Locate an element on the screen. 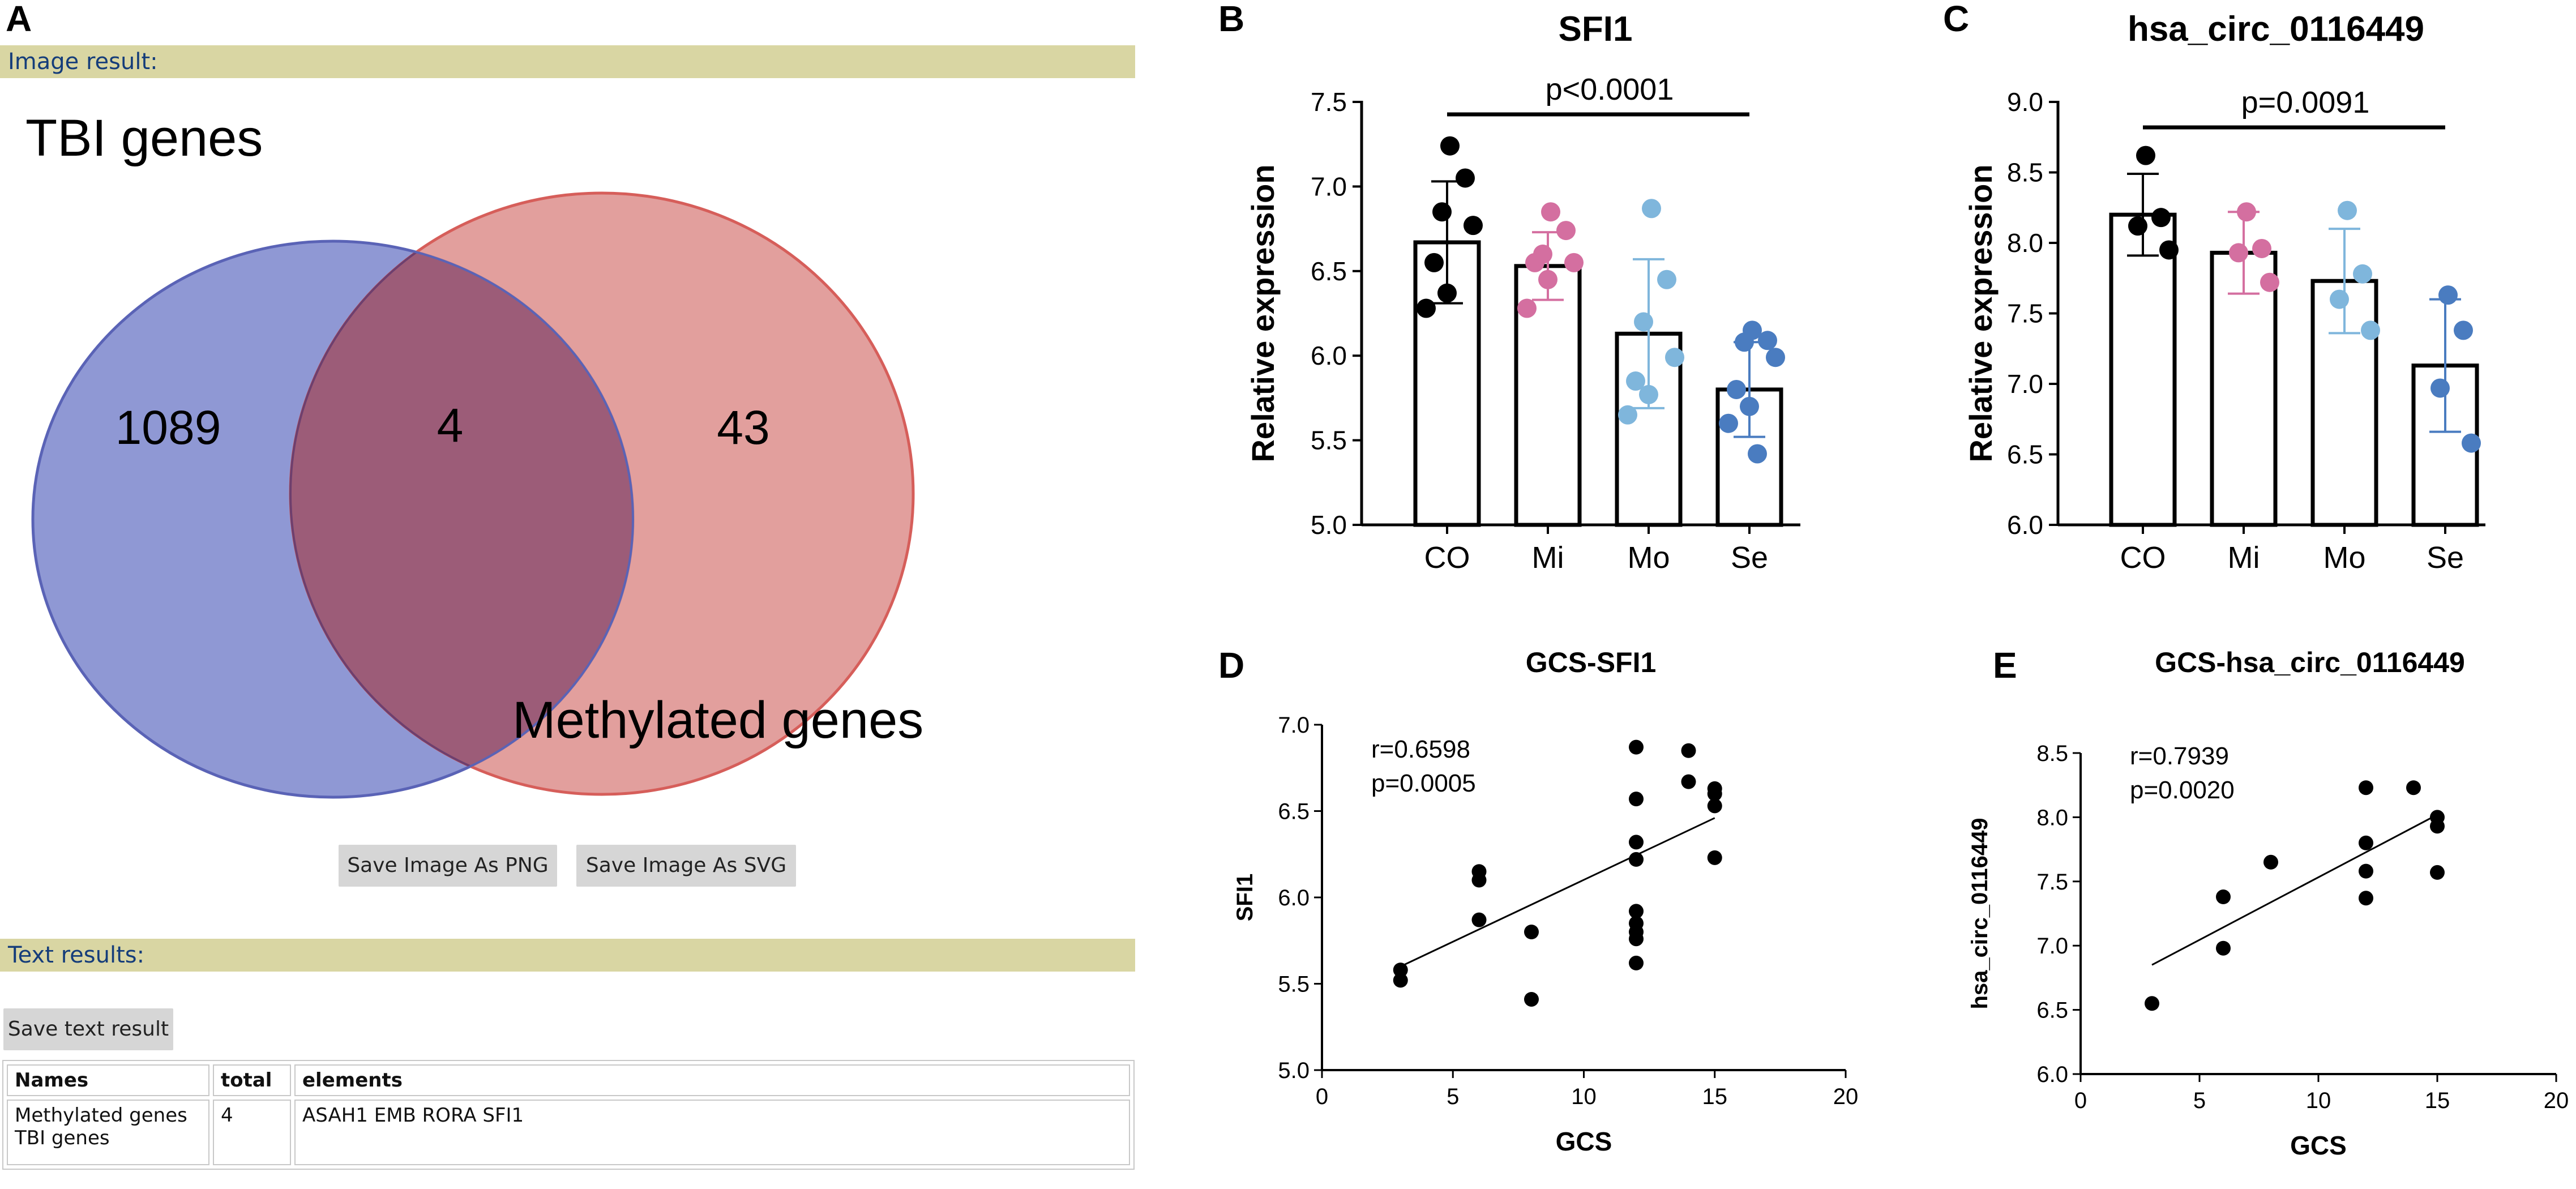 This screenshot has width=2576, height=1189. image-result-label: Image result: is located at coordinates (83, 62).